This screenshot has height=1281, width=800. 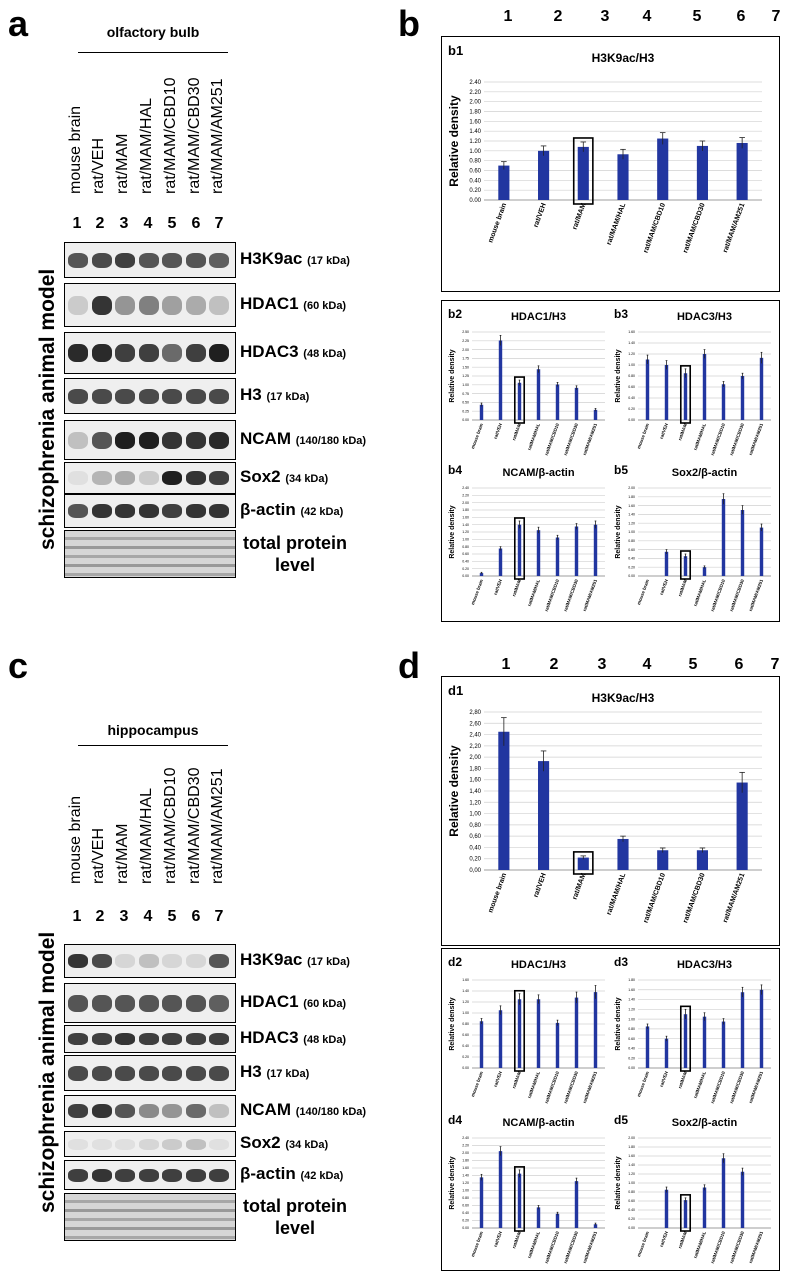 What do you see at coordinates (295, 554) in the screenshot?
I see `blot-label: total protein level` at bounding box center [295, 554].